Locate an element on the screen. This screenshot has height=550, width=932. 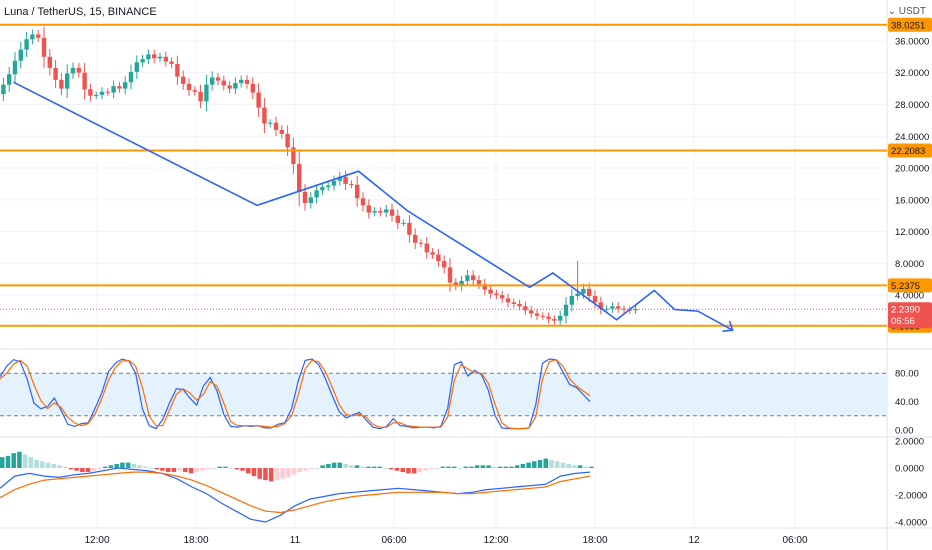
x-tick-label: 12:00 is located at coordinates (96, 540).